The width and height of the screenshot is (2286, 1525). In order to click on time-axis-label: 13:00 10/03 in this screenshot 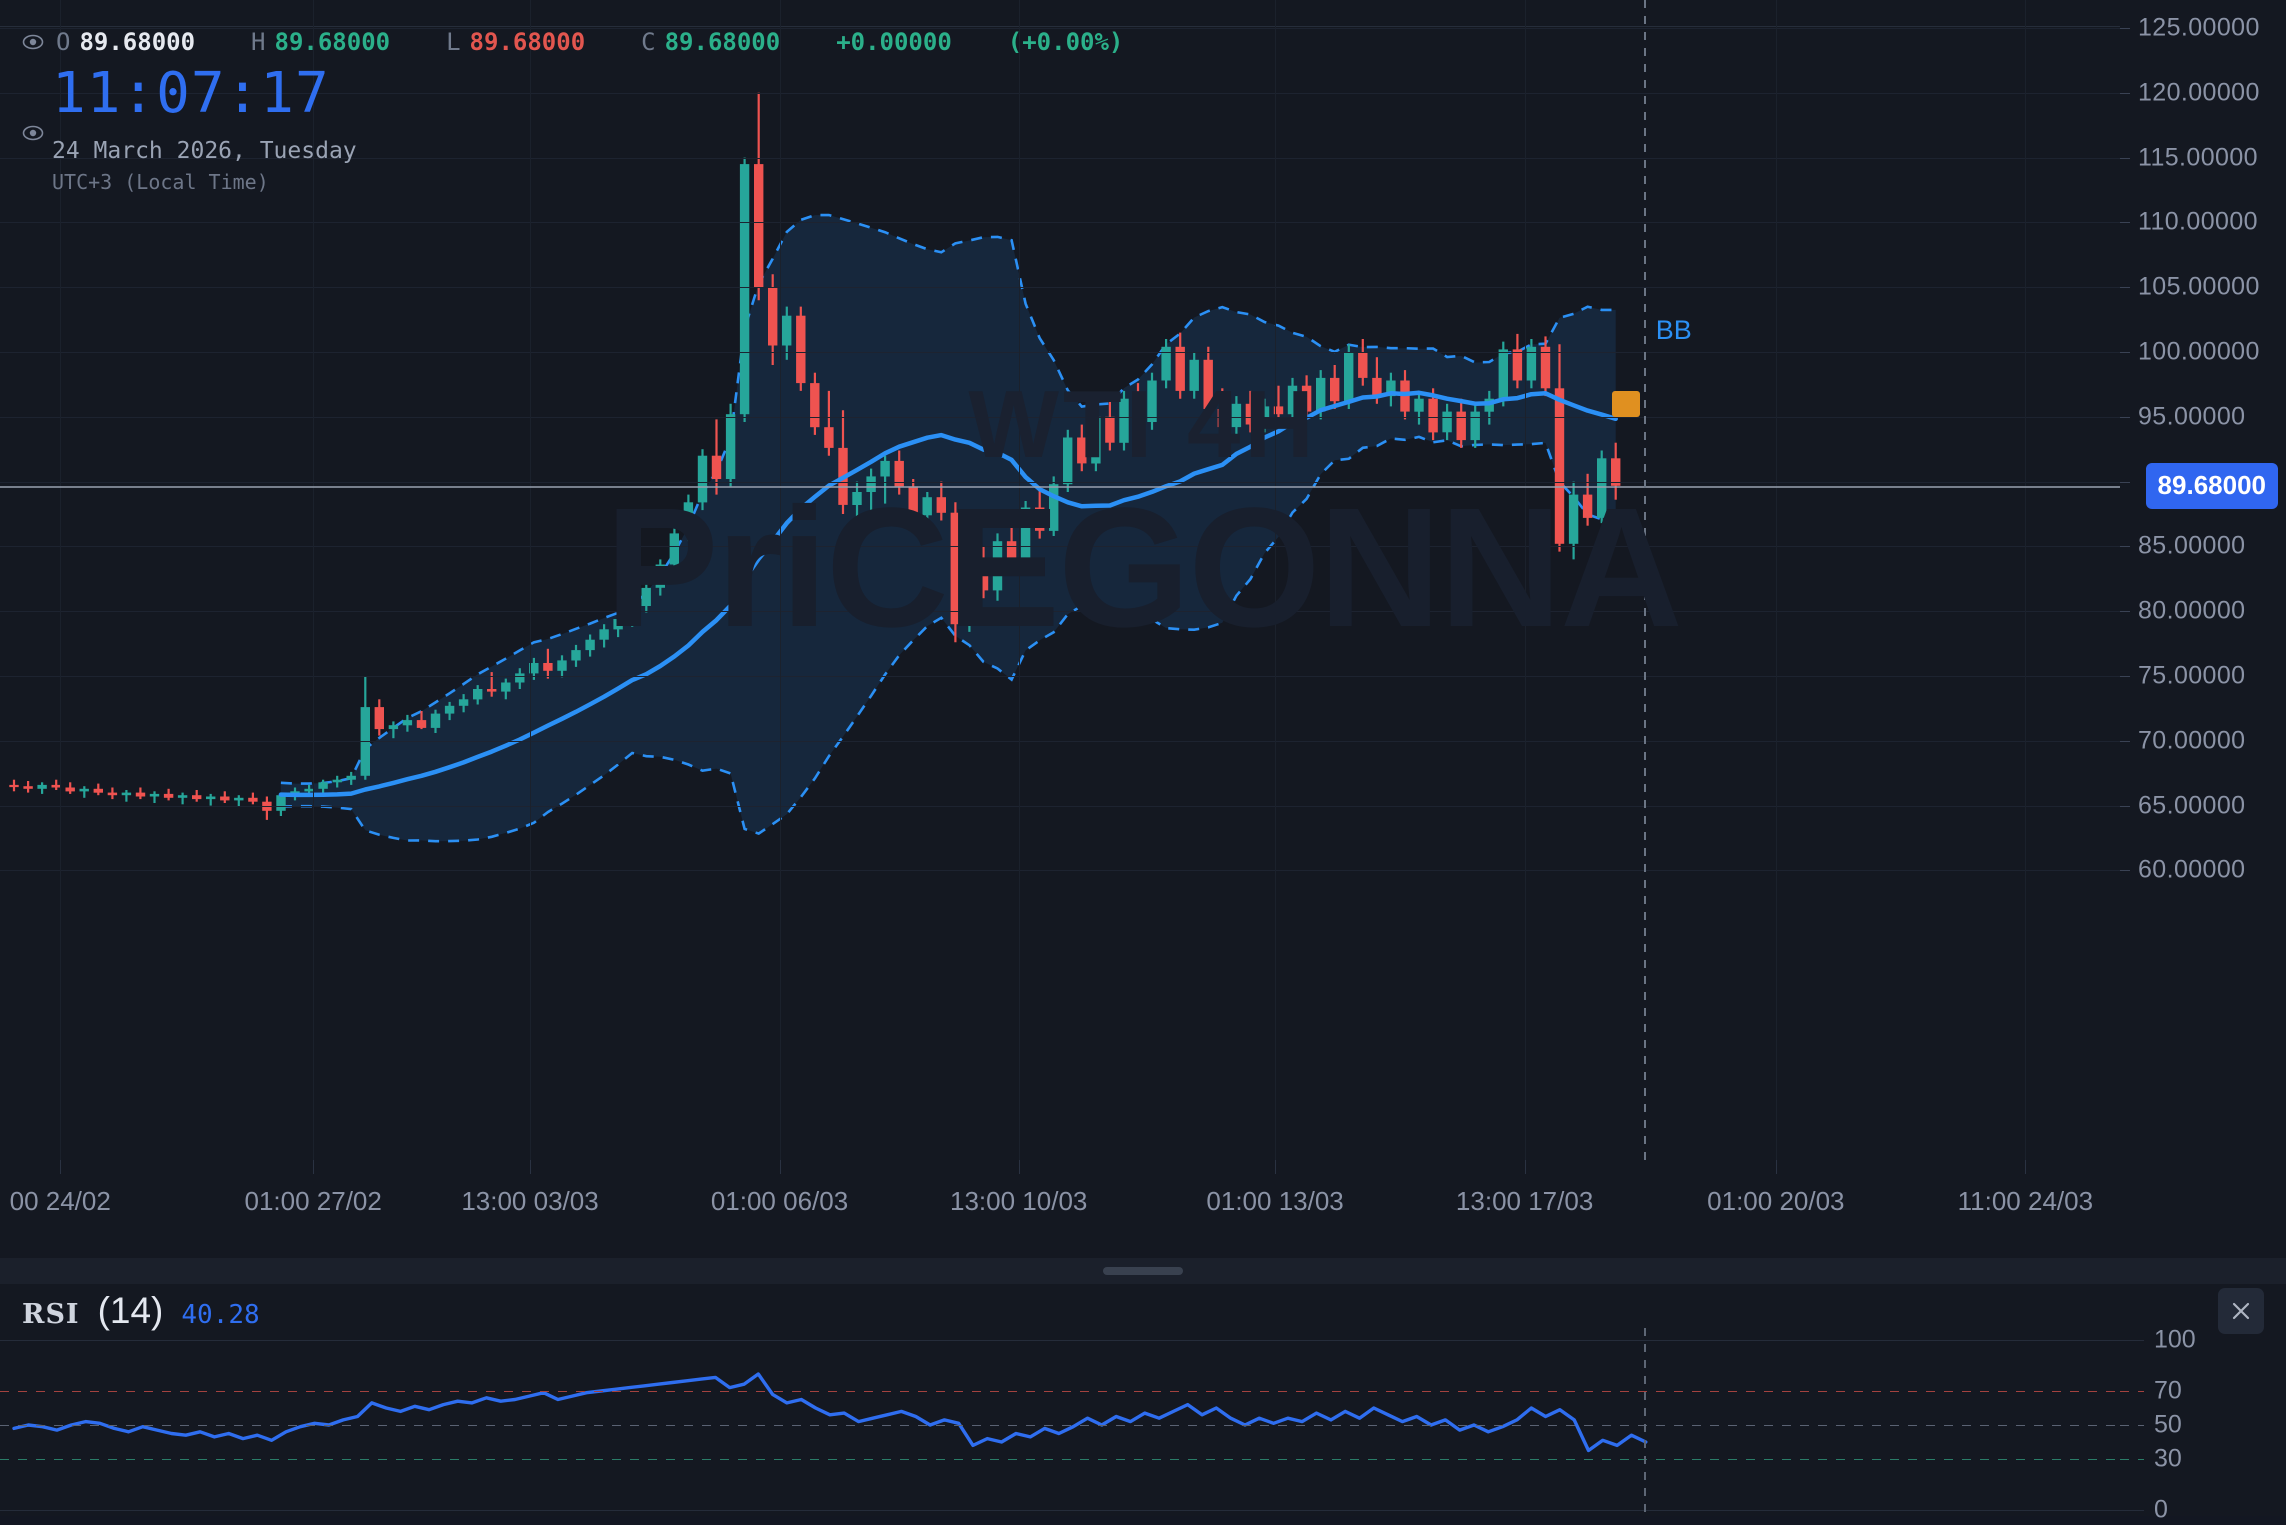, I will do `click(1019, 1201)`.